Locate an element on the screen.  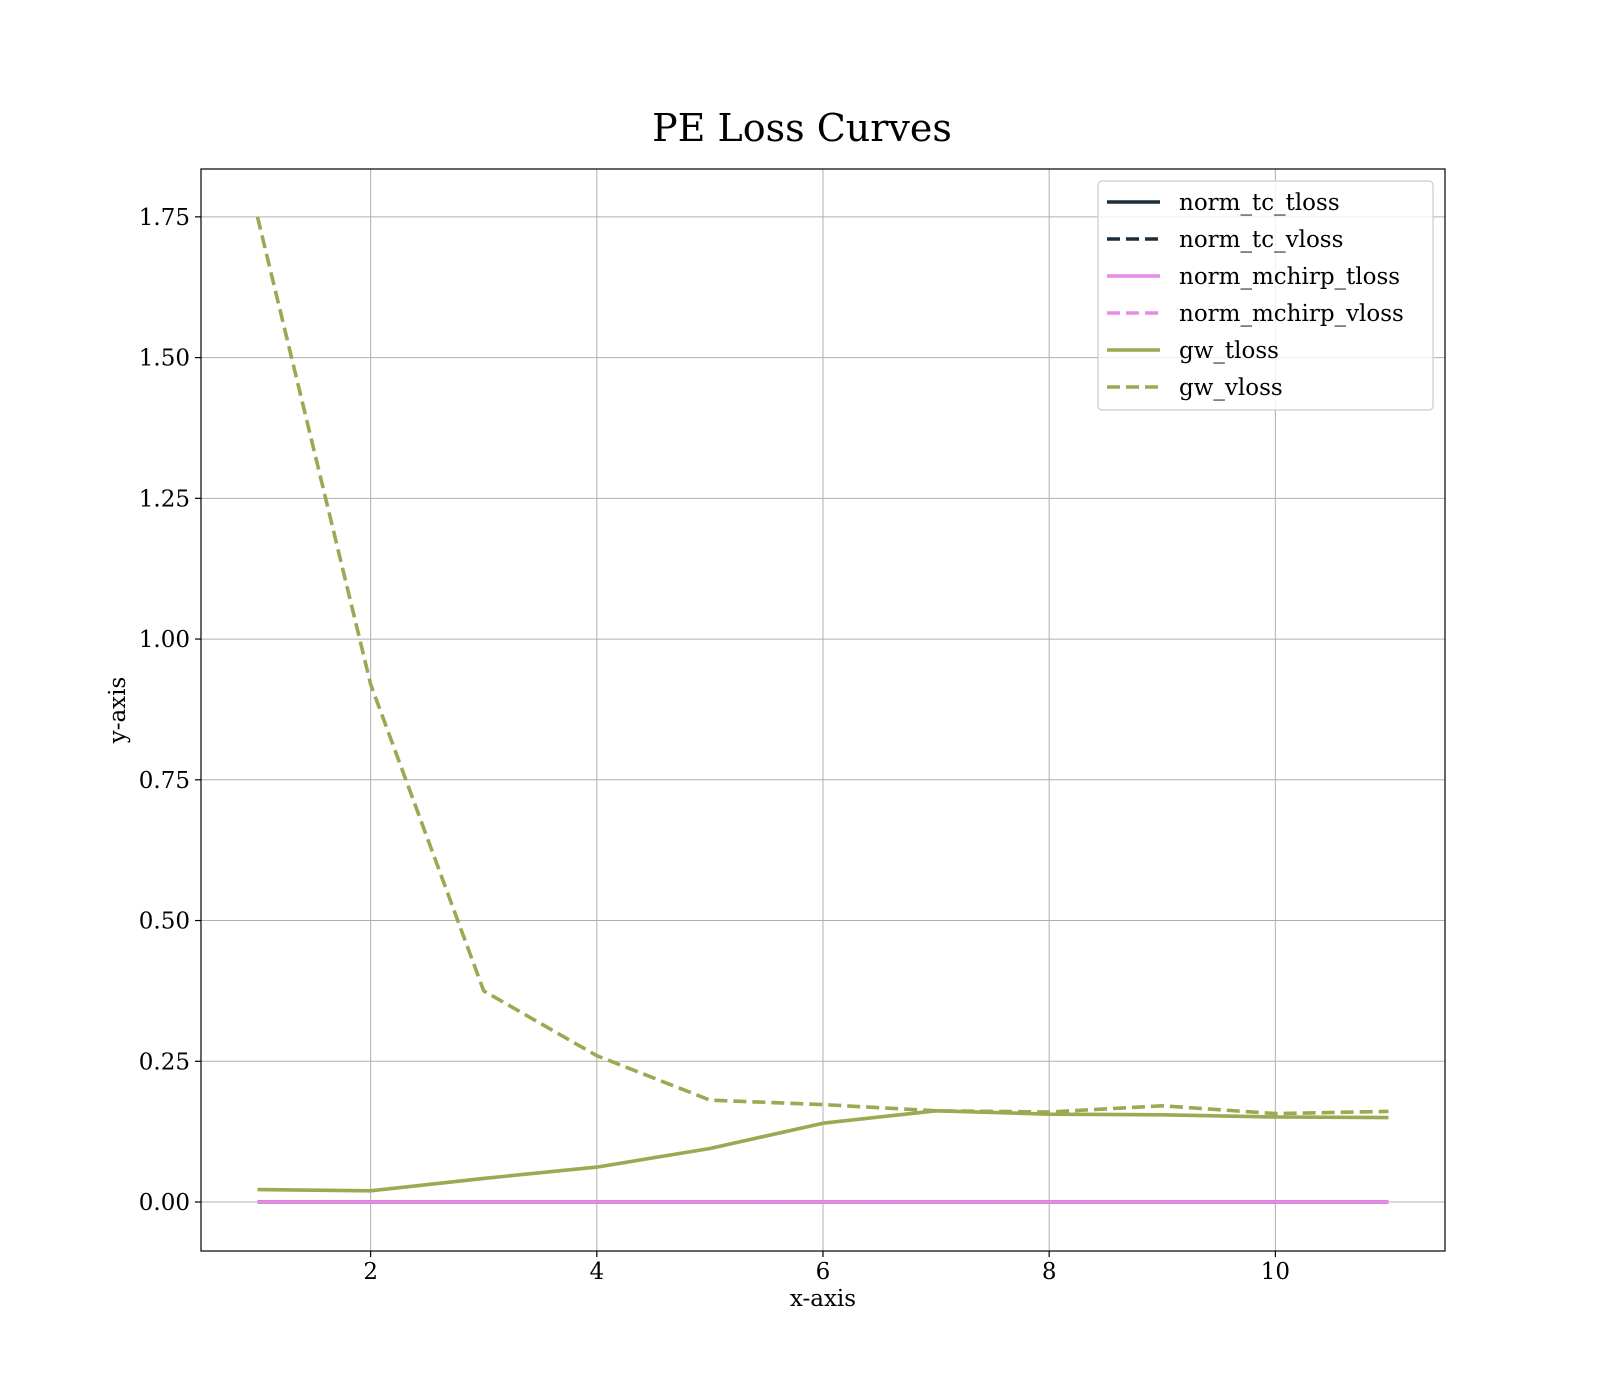
legend-label: norm_tc_tloss is located at coordinates (1259, 203).